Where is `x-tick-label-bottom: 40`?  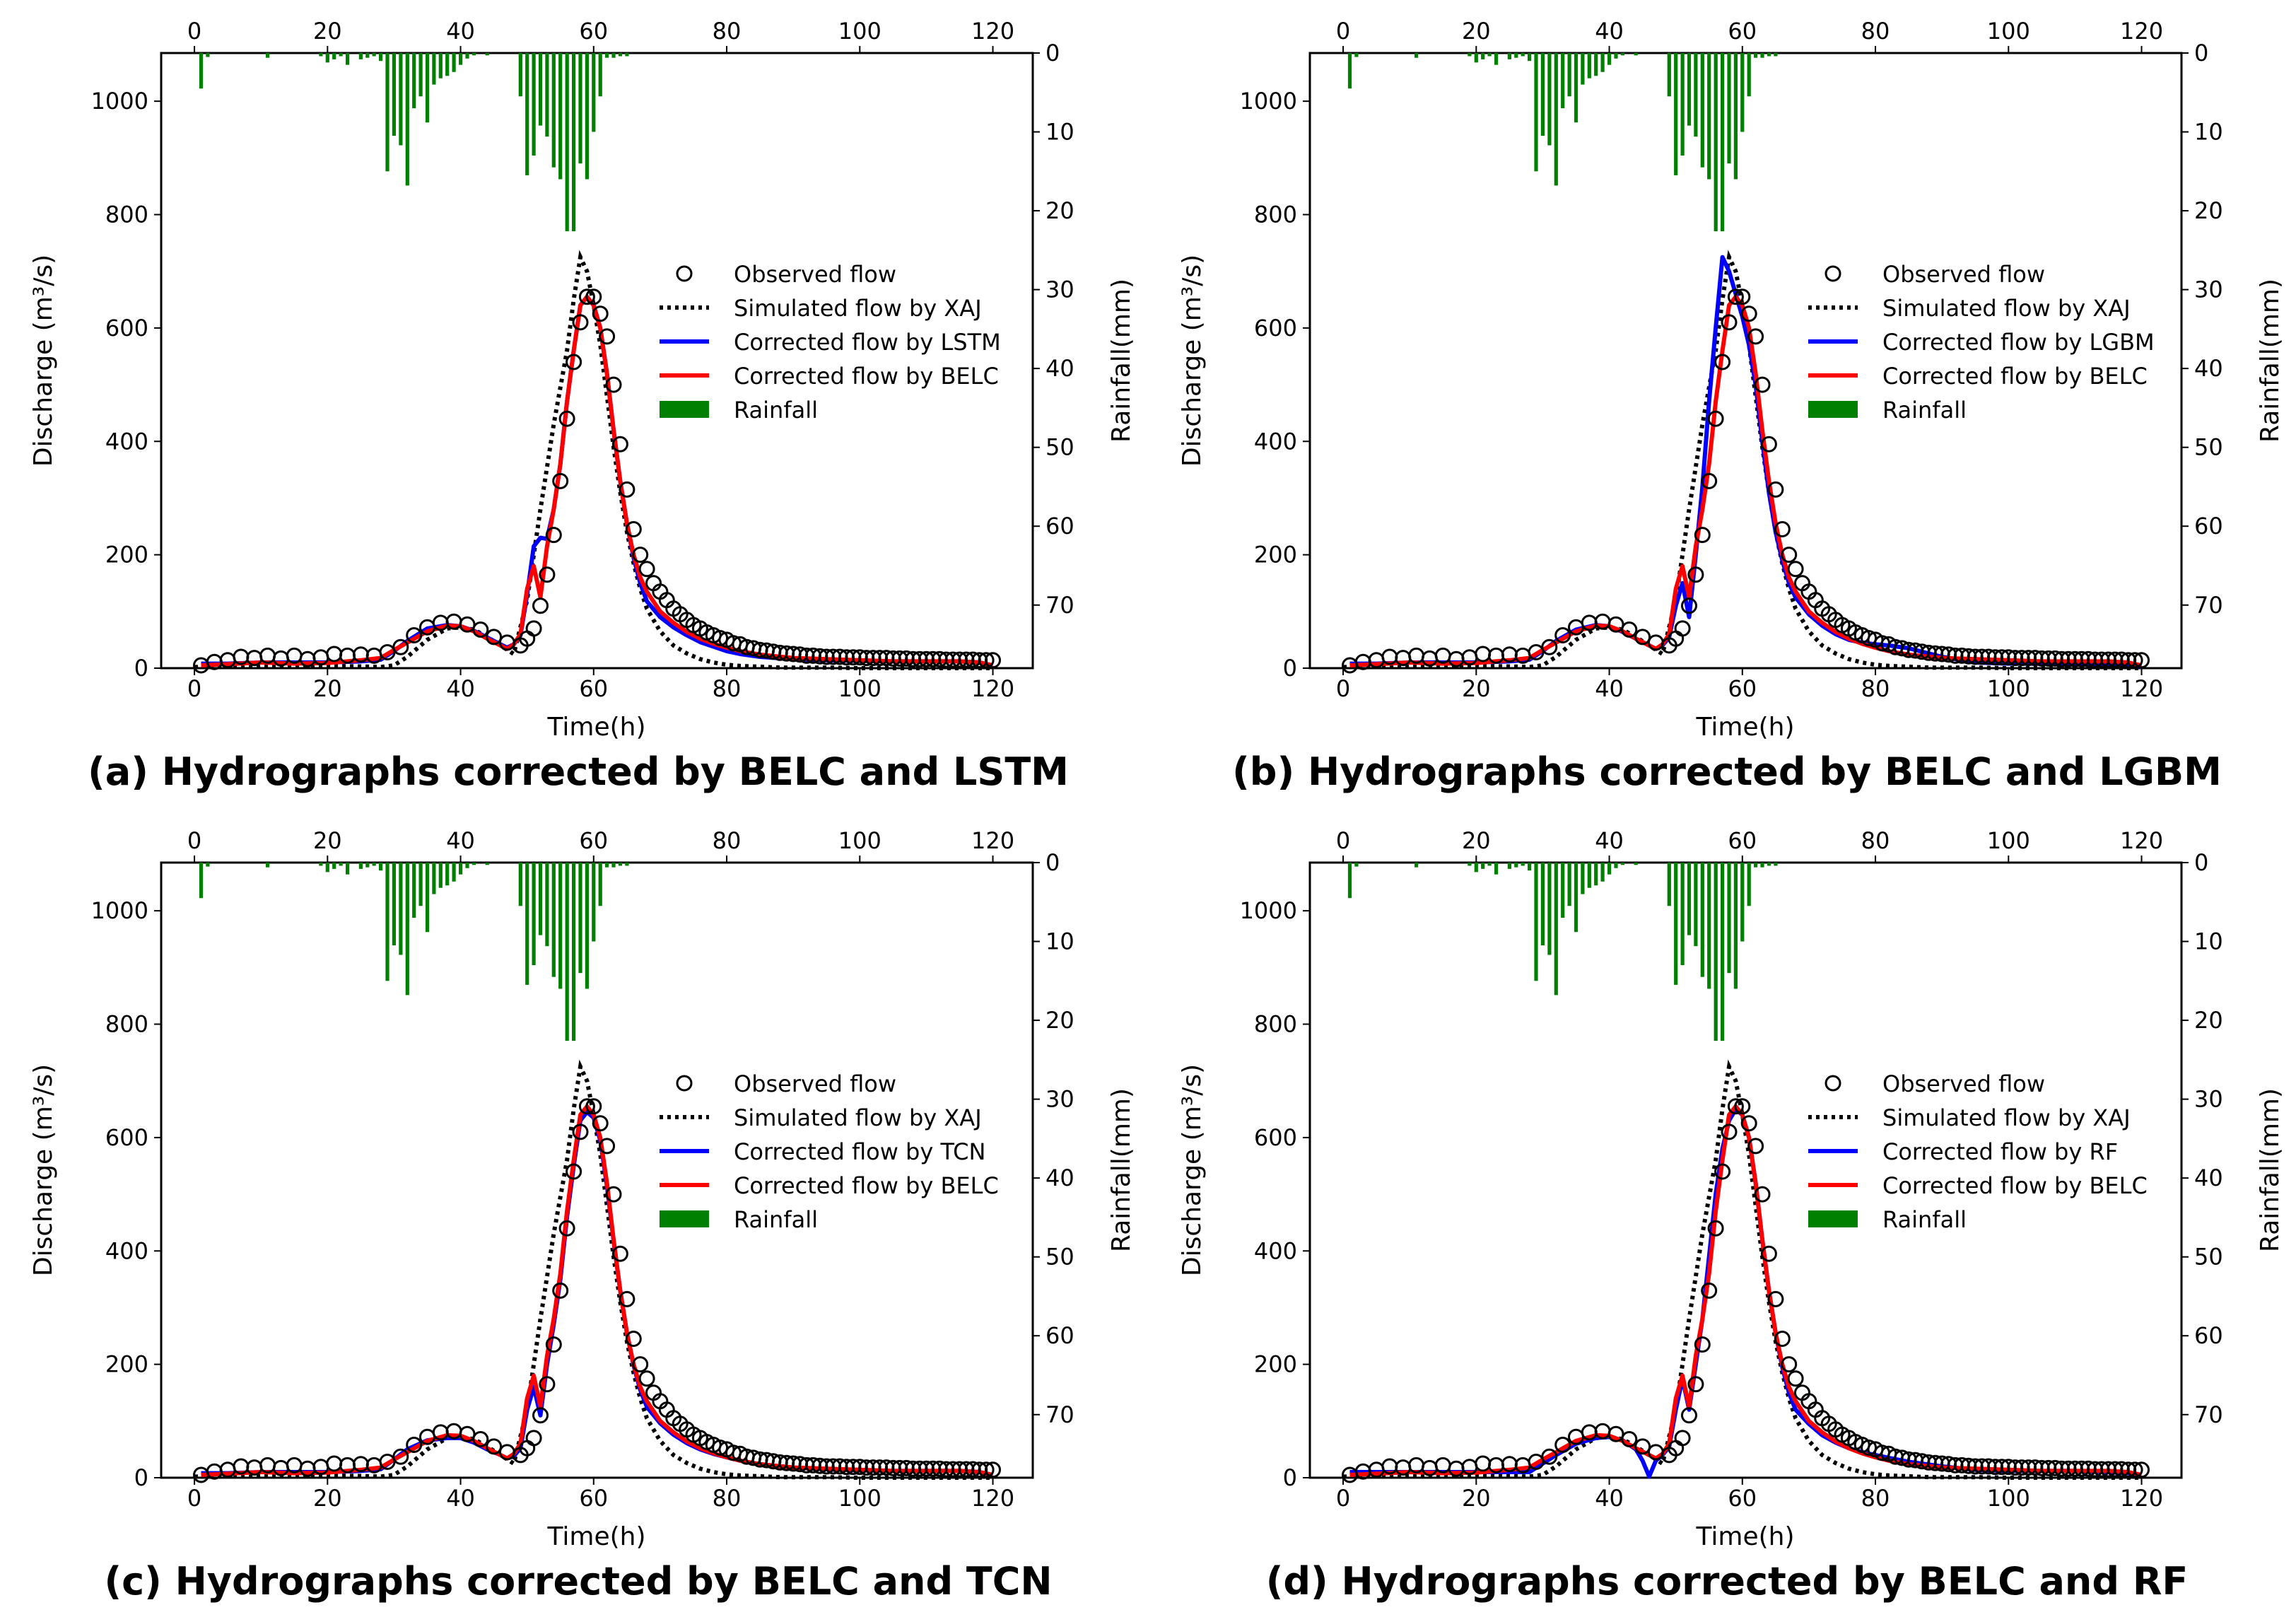
x-tick-label-bottom: 40 is located at coordinates (460, 688).